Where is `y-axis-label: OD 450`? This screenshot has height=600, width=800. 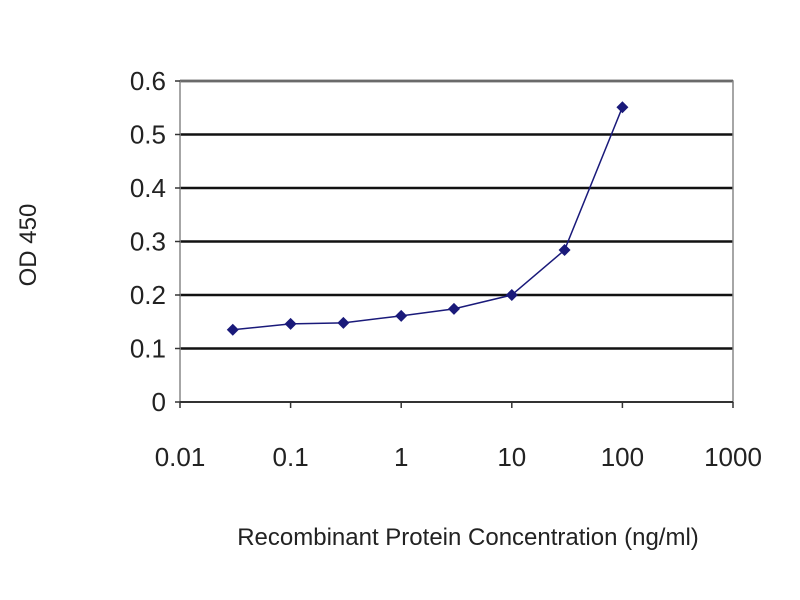 y-axis-label: OD 450 is located at coordinates (28, 245).